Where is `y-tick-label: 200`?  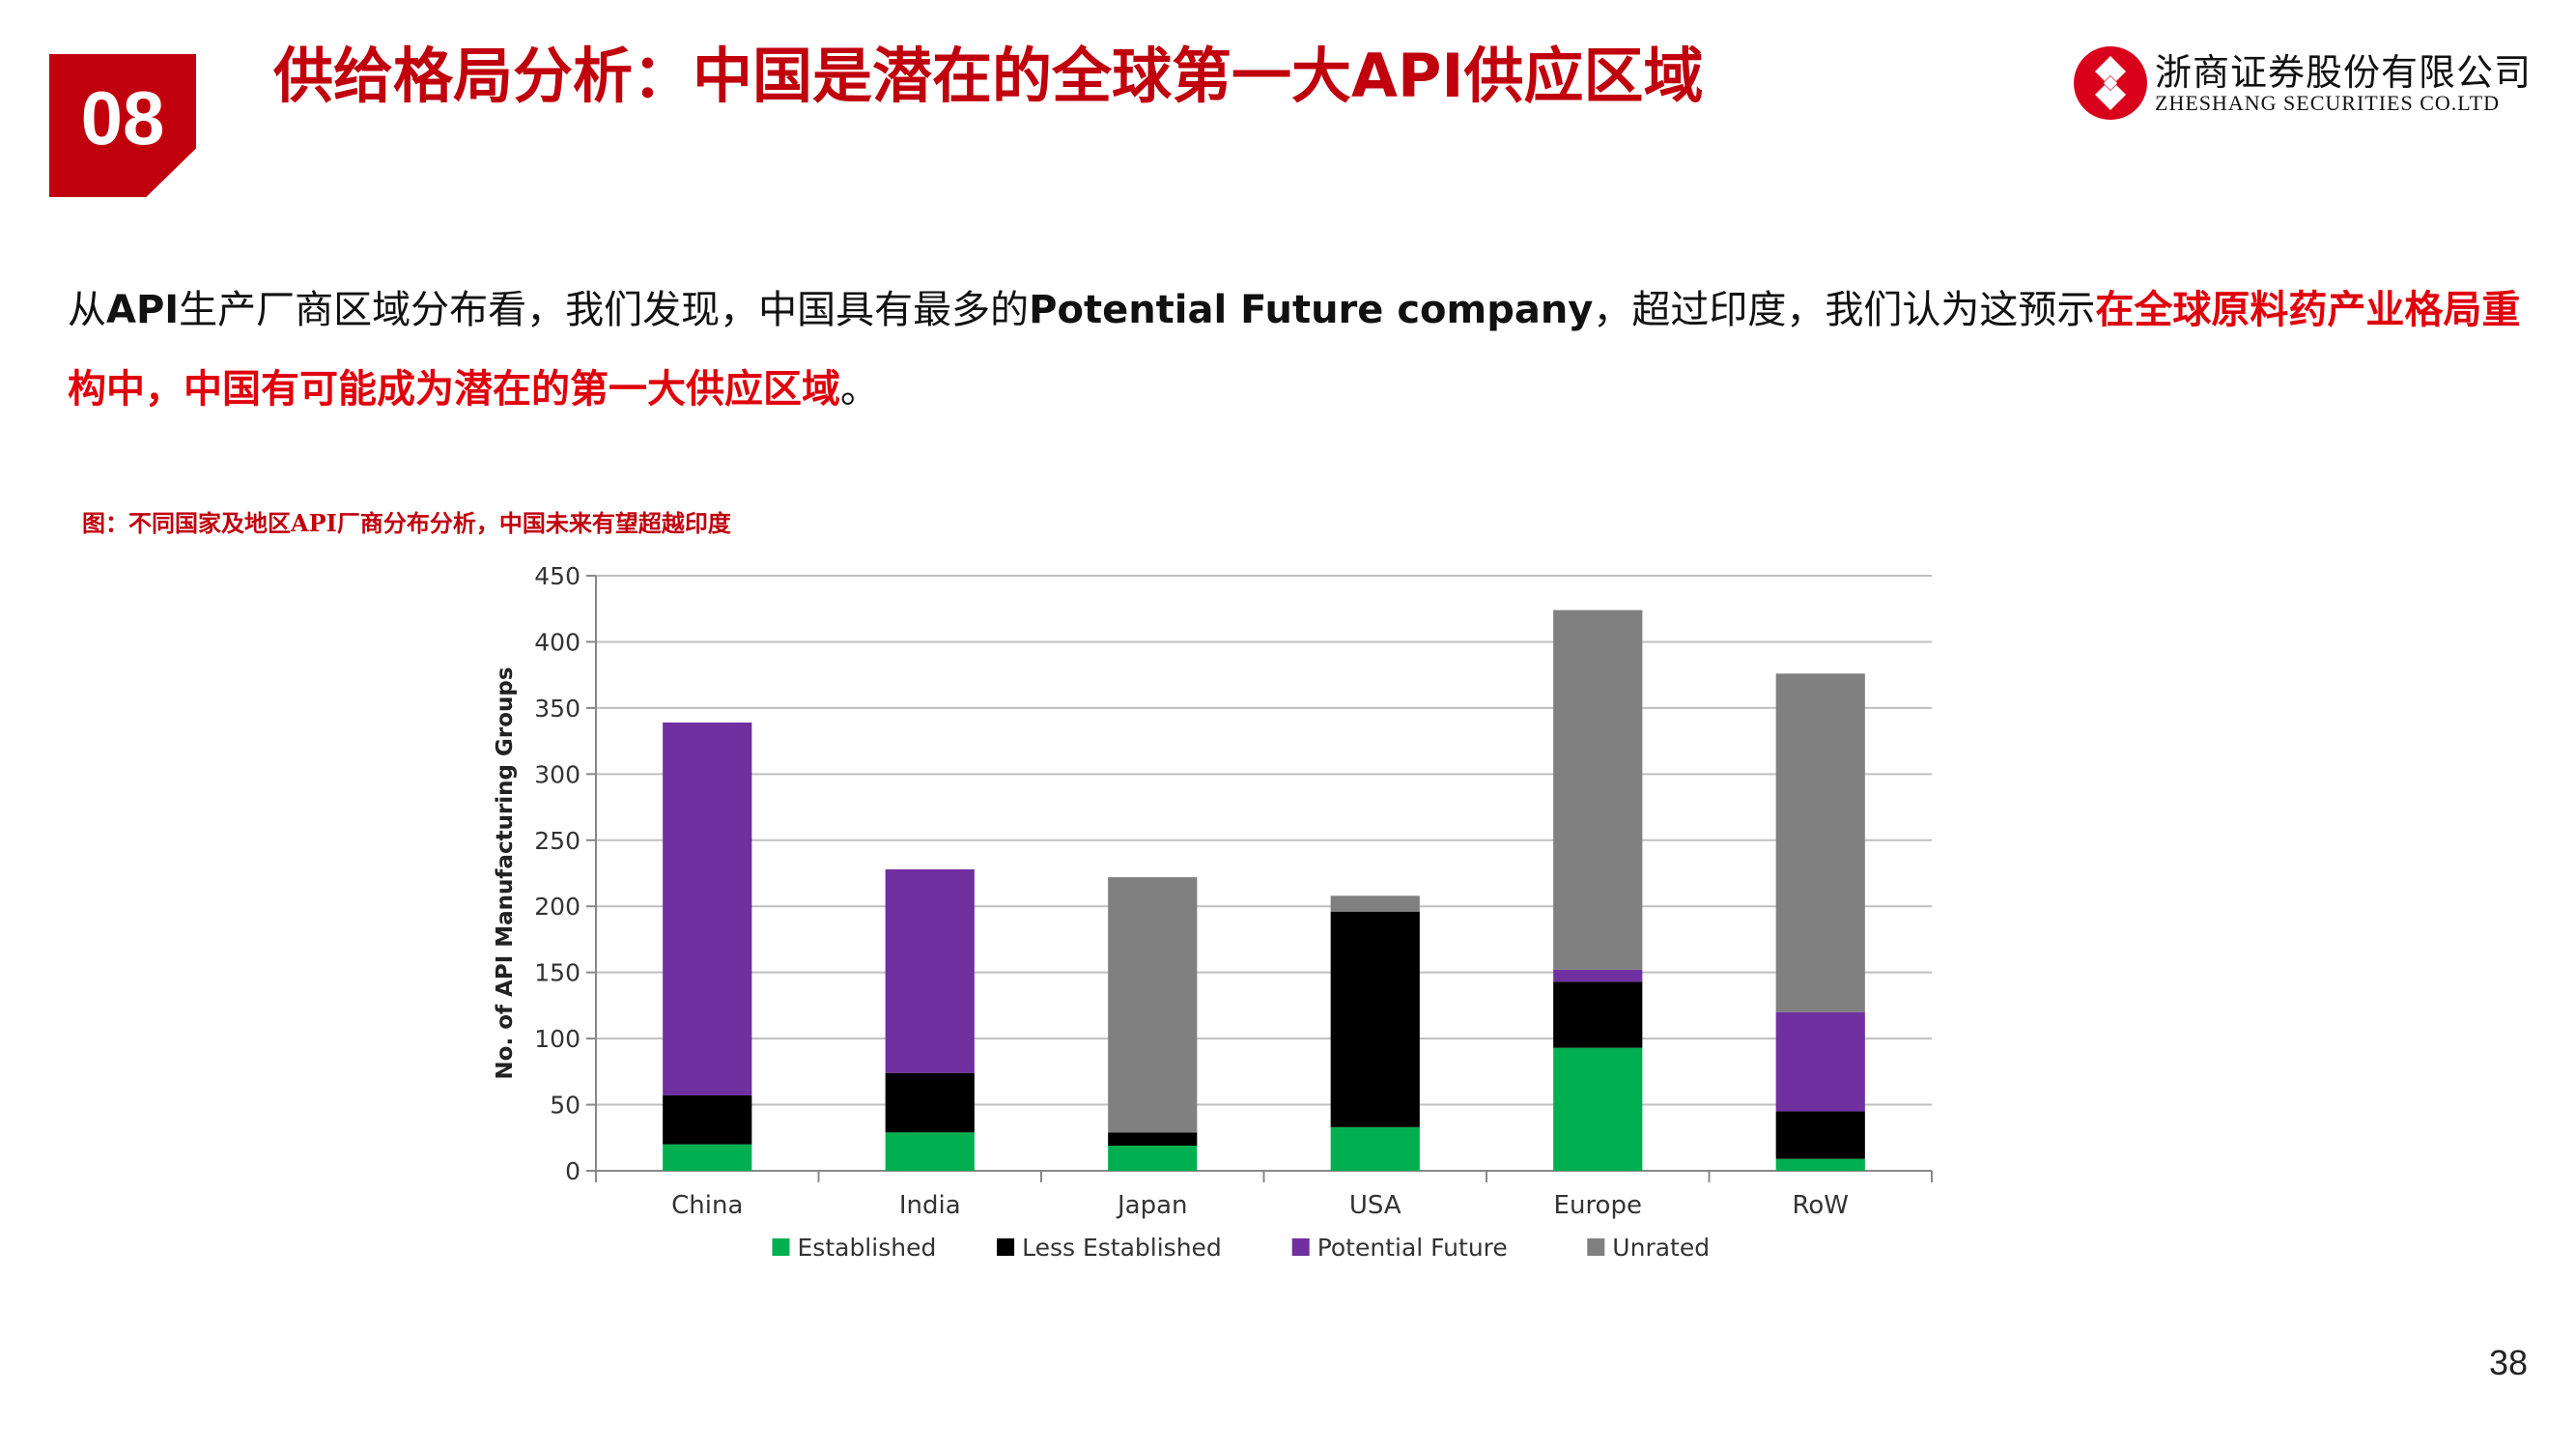 y-tick-label: 200 is located at coordinates (557, 907).